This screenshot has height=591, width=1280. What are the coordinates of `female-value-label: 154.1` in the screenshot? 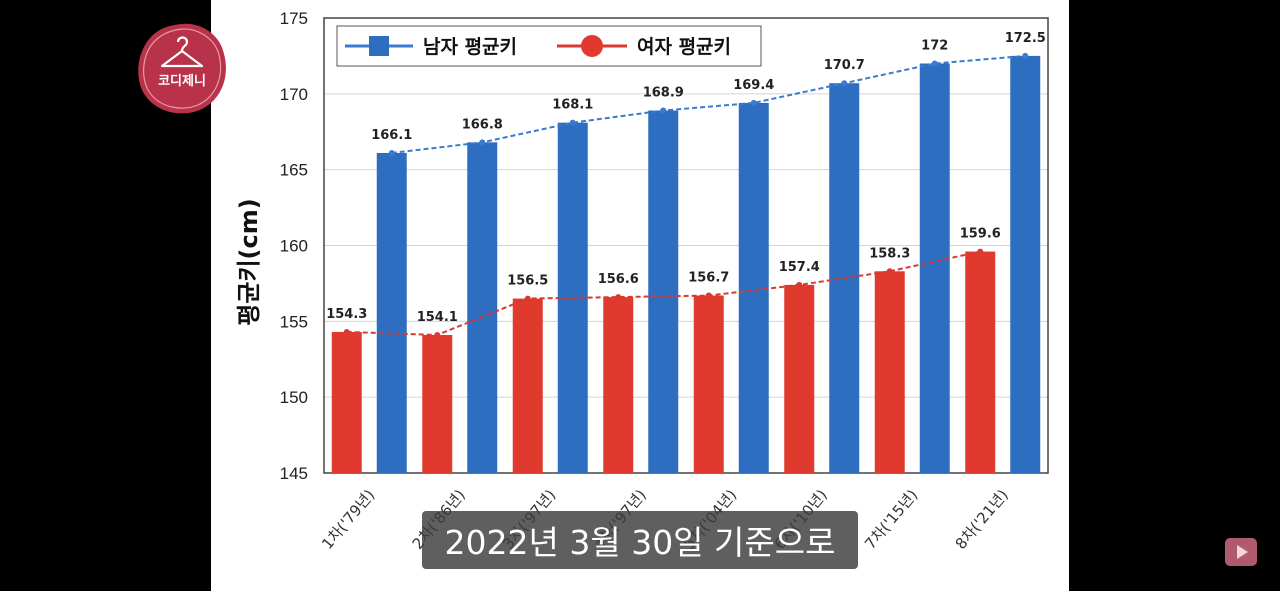 It's located at (437, 317).